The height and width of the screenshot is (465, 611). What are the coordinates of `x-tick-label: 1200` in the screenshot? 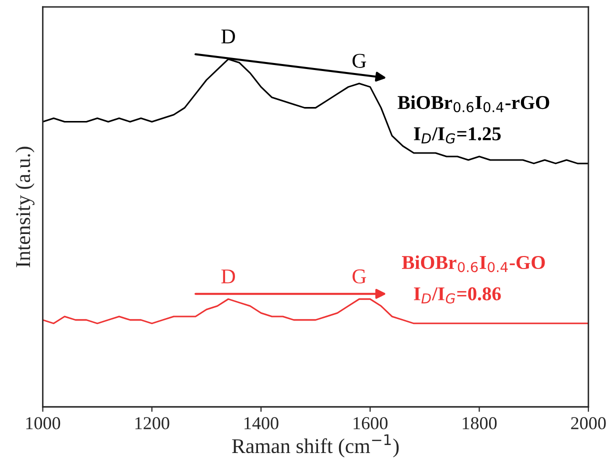 It's located at (152, 423).